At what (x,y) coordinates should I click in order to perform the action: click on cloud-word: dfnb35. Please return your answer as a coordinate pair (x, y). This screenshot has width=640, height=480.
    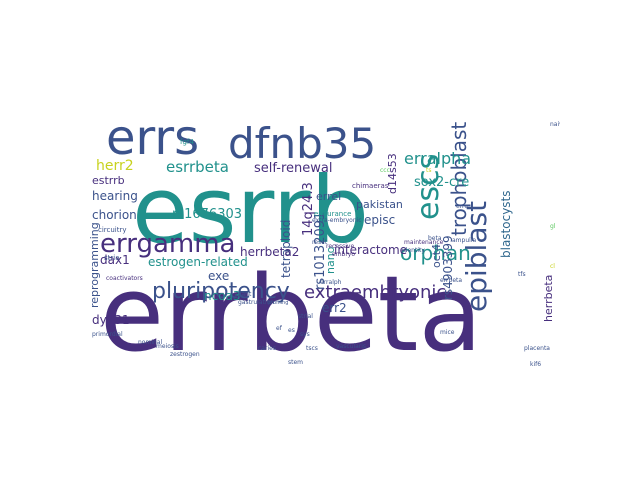
    Looking at the image, I should click on (302, 143).